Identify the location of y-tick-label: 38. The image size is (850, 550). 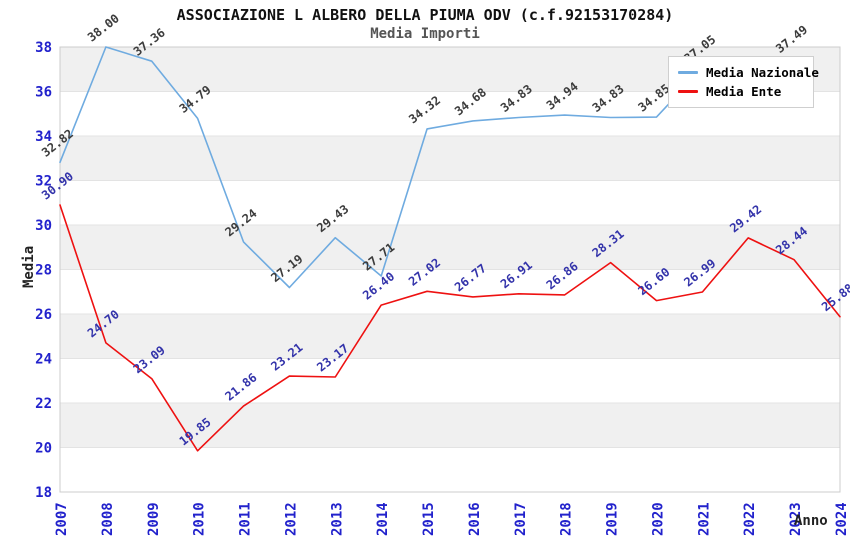
(43, 48).